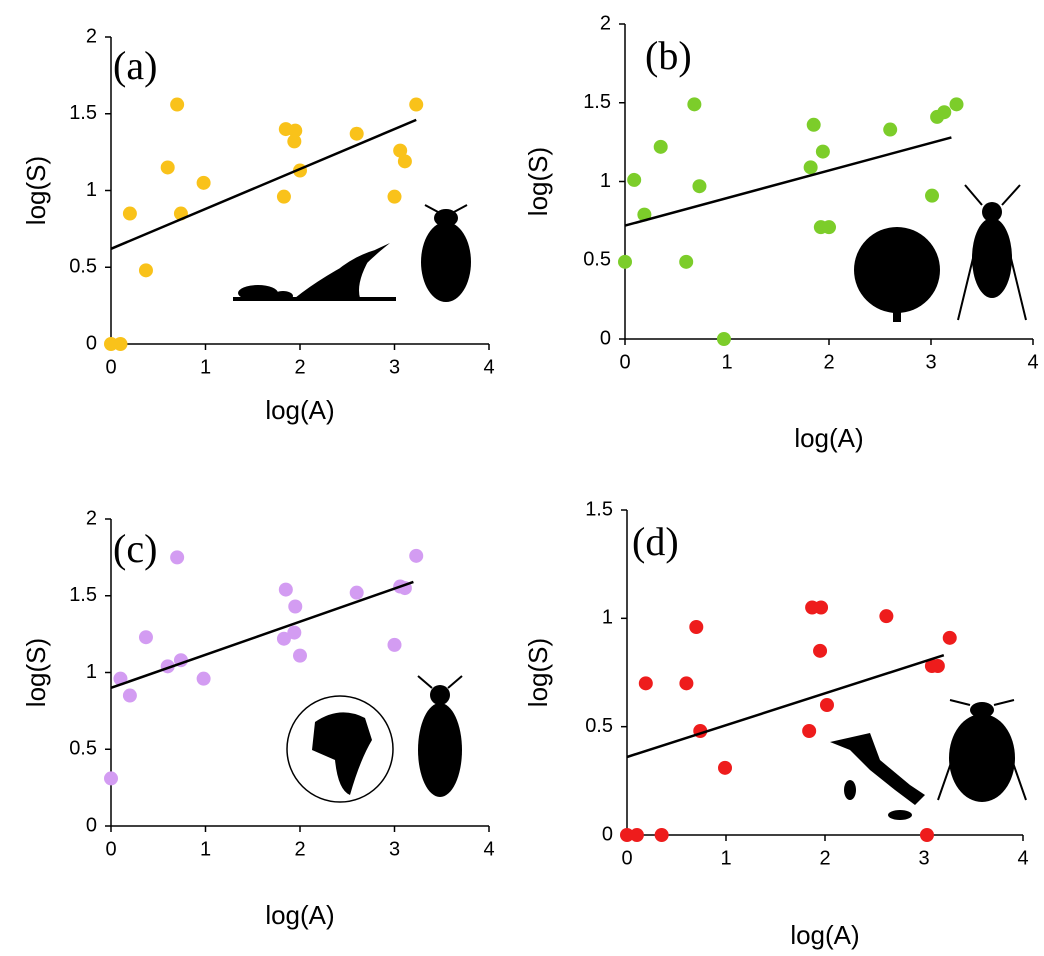 Image resolution: width=1044 pixels, height=956 pixels. I want to click on grass-icon, so click(314, 272).